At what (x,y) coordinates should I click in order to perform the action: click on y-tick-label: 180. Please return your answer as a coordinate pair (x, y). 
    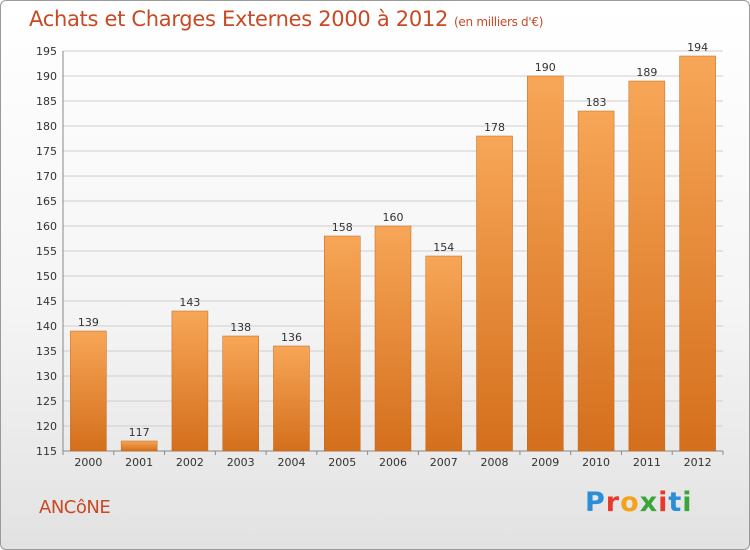
    Looking at the image, I should click on (46, 126).